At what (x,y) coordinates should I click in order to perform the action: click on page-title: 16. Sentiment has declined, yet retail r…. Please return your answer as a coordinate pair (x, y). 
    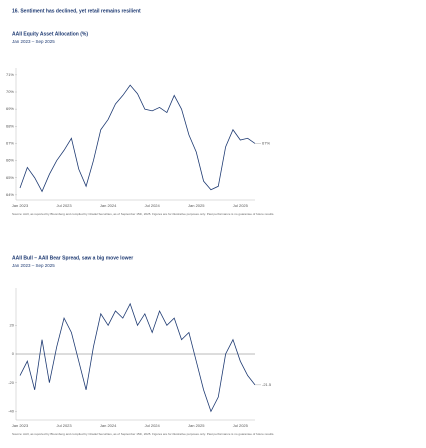
    Looking at the image, I should click on (76, 11).